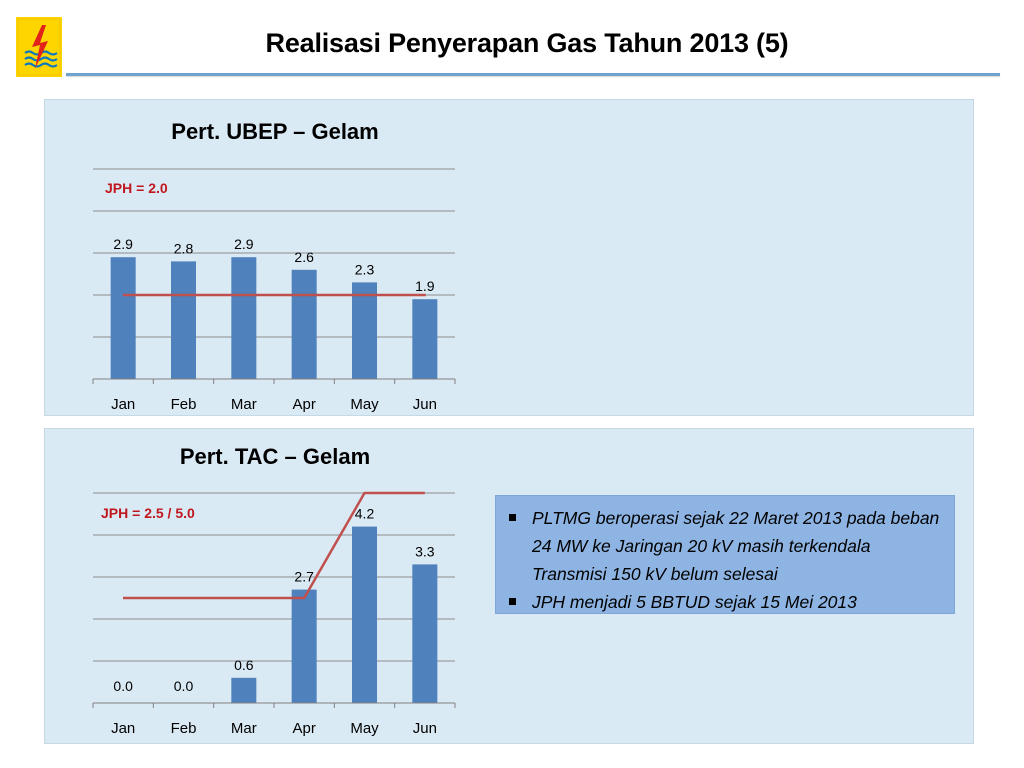 Image resolution: width=1024 pixels, height=768 pixels. Describe the element at coordinates (244, 665) in the screenshot. I see `data-label-mar: 0.6` at that location.